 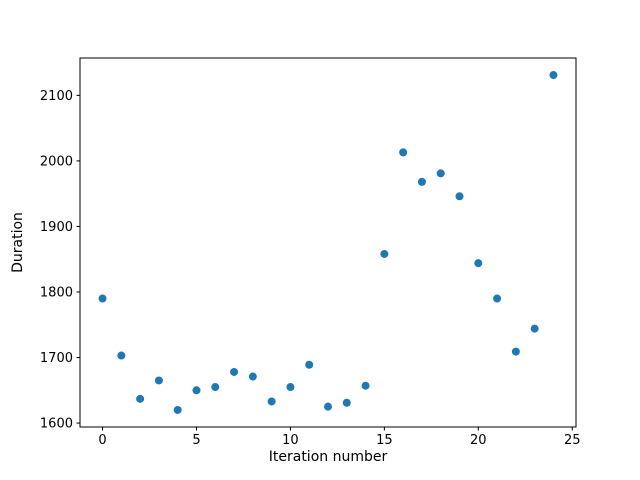 What do you see at coordinates (56, 227) in the screenshot?
I see `y-tick-label: 1900` at bounding box center [56, 227].